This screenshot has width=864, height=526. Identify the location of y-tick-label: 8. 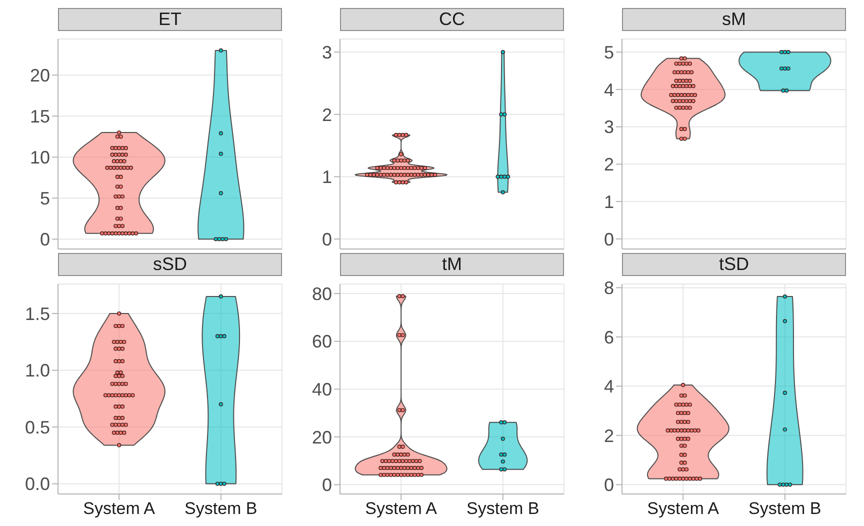
(609, 288).